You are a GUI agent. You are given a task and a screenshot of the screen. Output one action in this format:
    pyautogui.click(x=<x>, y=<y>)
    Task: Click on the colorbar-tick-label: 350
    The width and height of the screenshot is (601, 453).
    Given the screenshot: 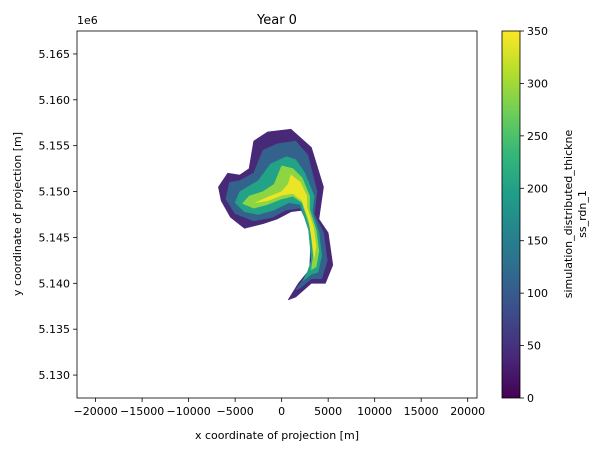 What is the action you would take?
    pyautogui.click(x=537, y=31)
    